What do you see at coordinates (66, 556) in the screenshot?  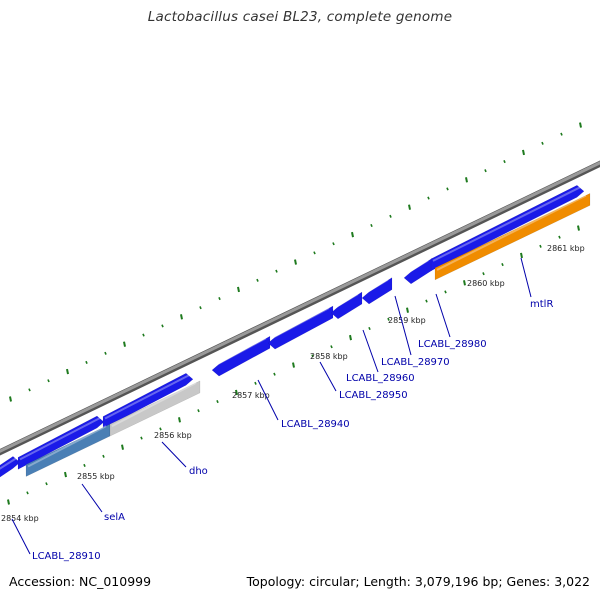 I see `gene-label: LCABL_28910` at bounding box center [66, 556].